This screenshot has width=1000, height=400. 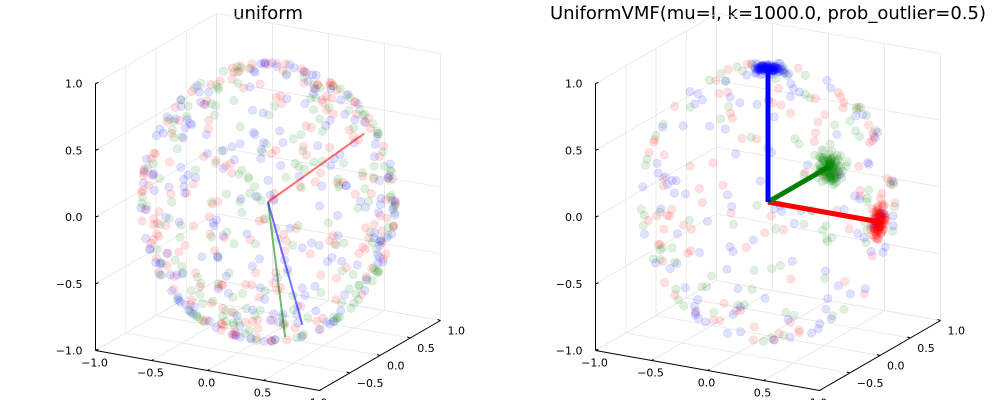 I want to click on z-tick-label: 0.5, so click(x=574, y=150).